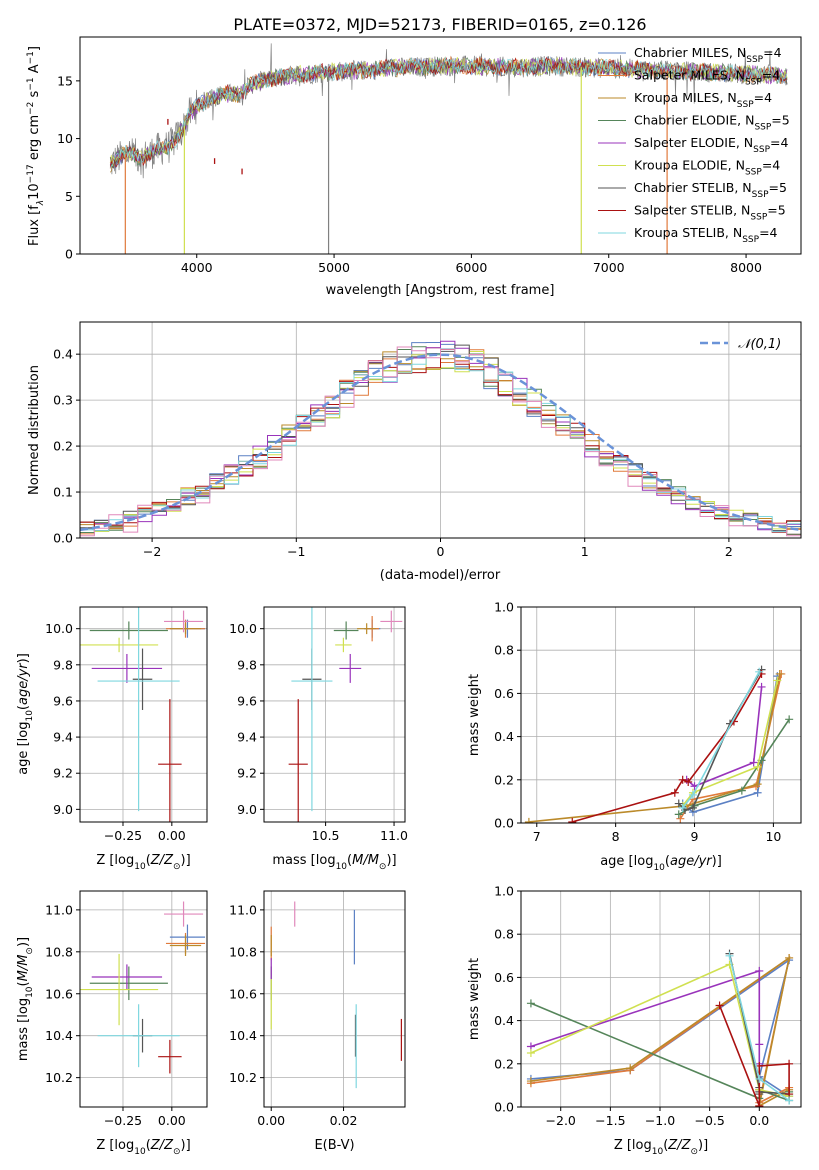 The width and height of the screenshot is (819, 1170). Describe the element at coordinates (334, 267) in the screenshot. I see `x-tick-label: 5000` at that location.